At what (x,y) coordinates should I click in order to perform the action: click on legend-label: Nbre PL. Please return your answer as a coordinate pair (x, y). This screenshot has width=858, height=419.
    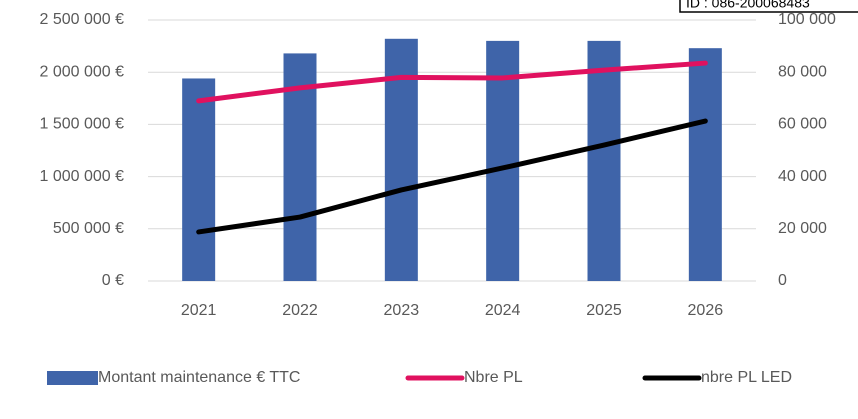
    Looking at the image, I should click on (493, 377).